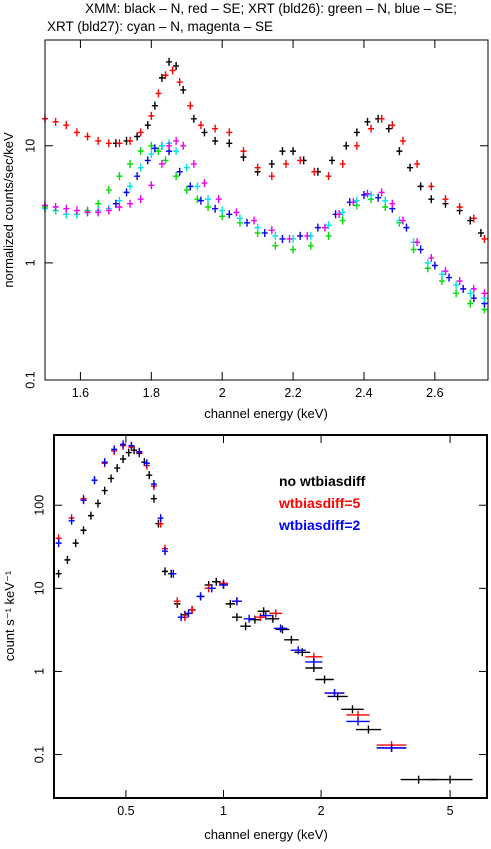 This screenshot has height=849, width=491. Describe the element at coordinates (321, 811) in the screenshot. I see `x-tick-label: 2` at that location.